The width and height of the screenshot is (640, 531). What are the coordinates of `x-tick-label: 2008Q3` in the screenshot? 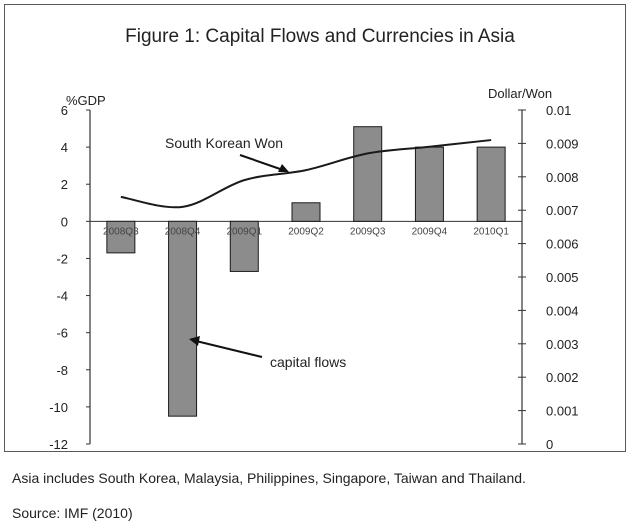 It's located at (121, 231).